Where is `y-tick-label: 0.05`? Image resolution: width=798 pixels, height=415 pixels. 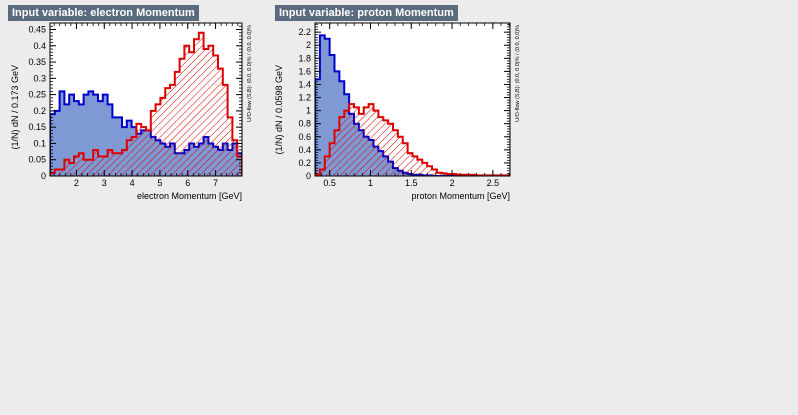 y-tick-label: 0.05 is located at coordinates (37, 160).